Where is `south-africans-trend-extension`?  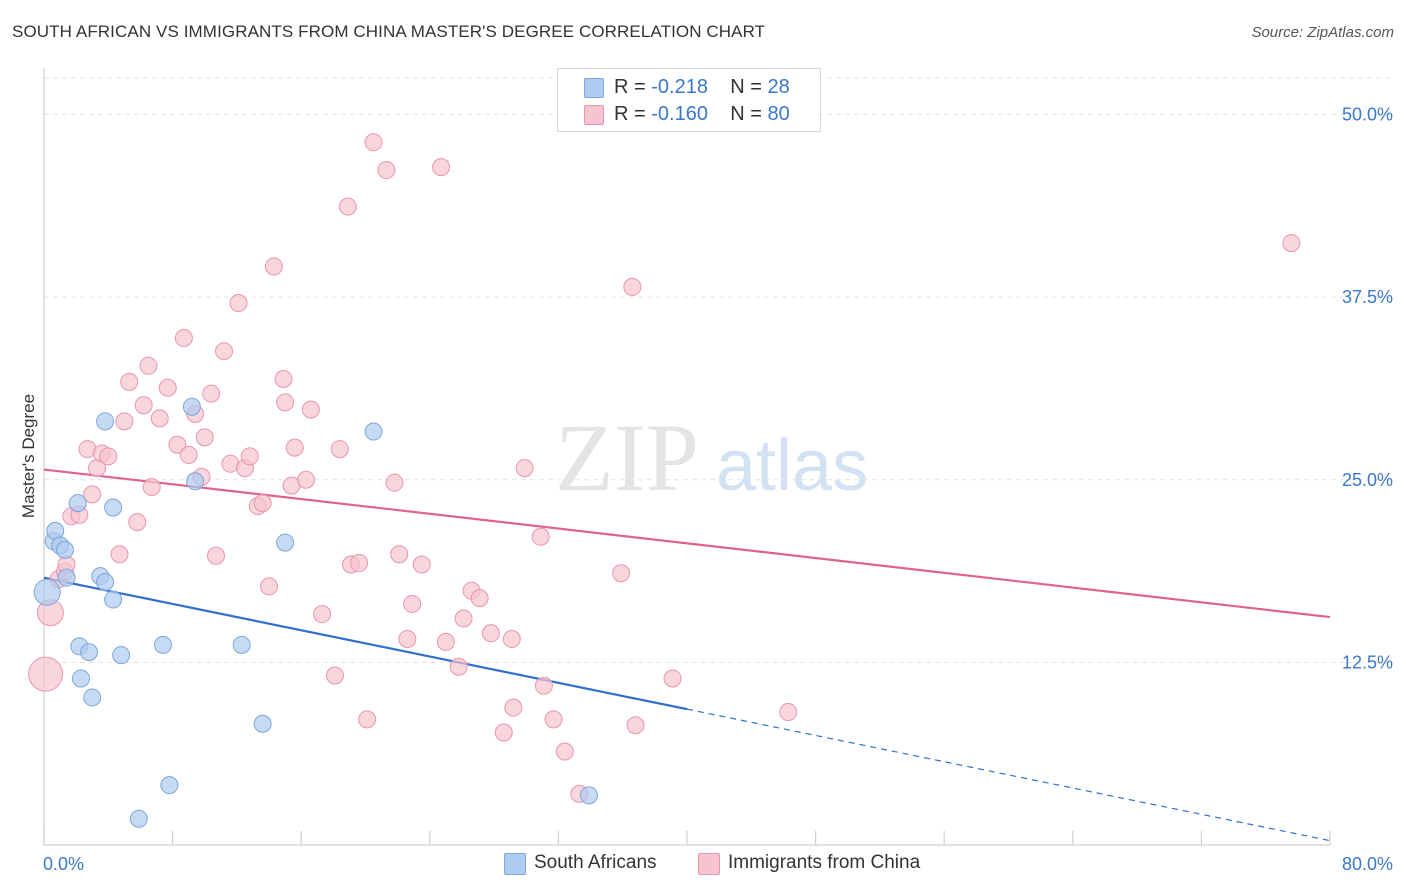 south-africans-trend-extension is located at coordinates (1008, 775).